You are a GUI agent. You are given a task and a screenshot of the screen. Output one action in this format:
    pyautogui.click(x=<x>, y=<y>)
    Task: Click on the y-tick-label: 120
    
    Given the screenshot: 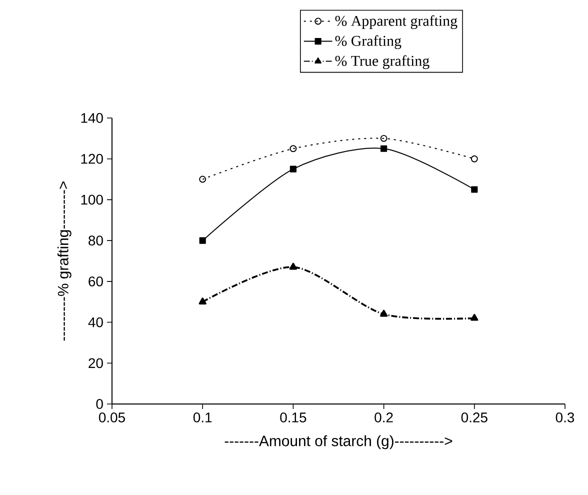 What is the action you would take?
    pyautogui.click(x=92, y=159)
    